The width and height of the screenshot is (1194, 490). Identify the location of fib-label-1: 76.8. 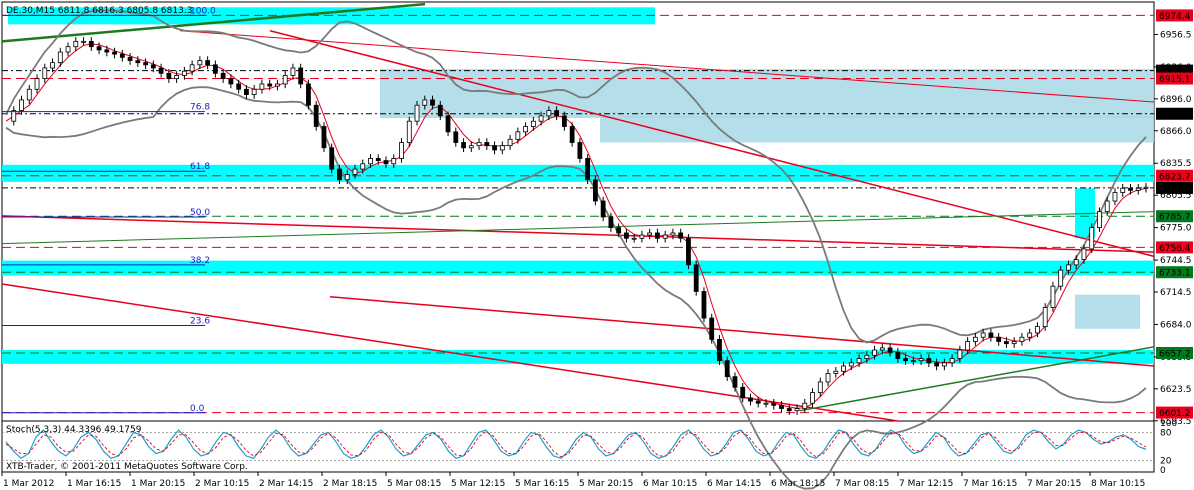
(200, 108).